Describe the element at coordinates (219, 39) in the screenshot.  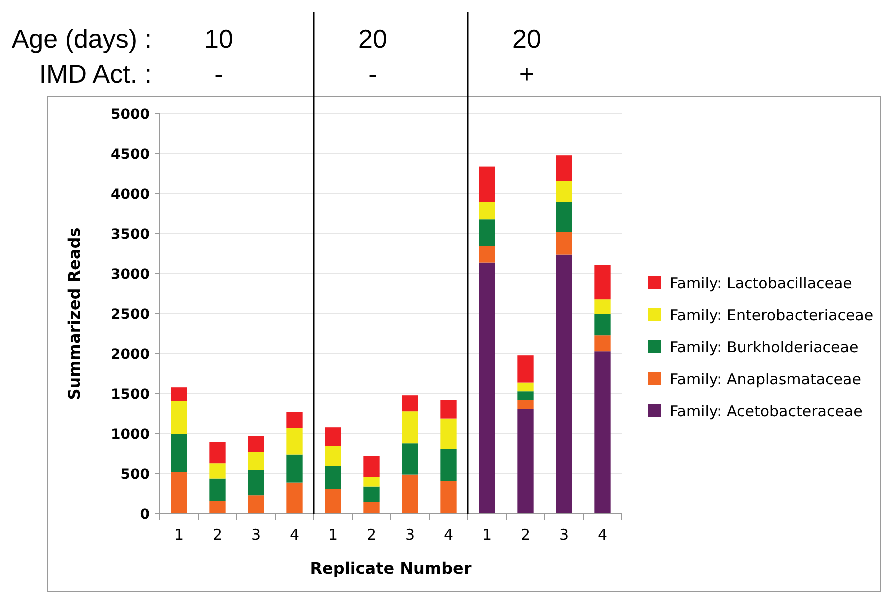
I see `text: 10` at that location.